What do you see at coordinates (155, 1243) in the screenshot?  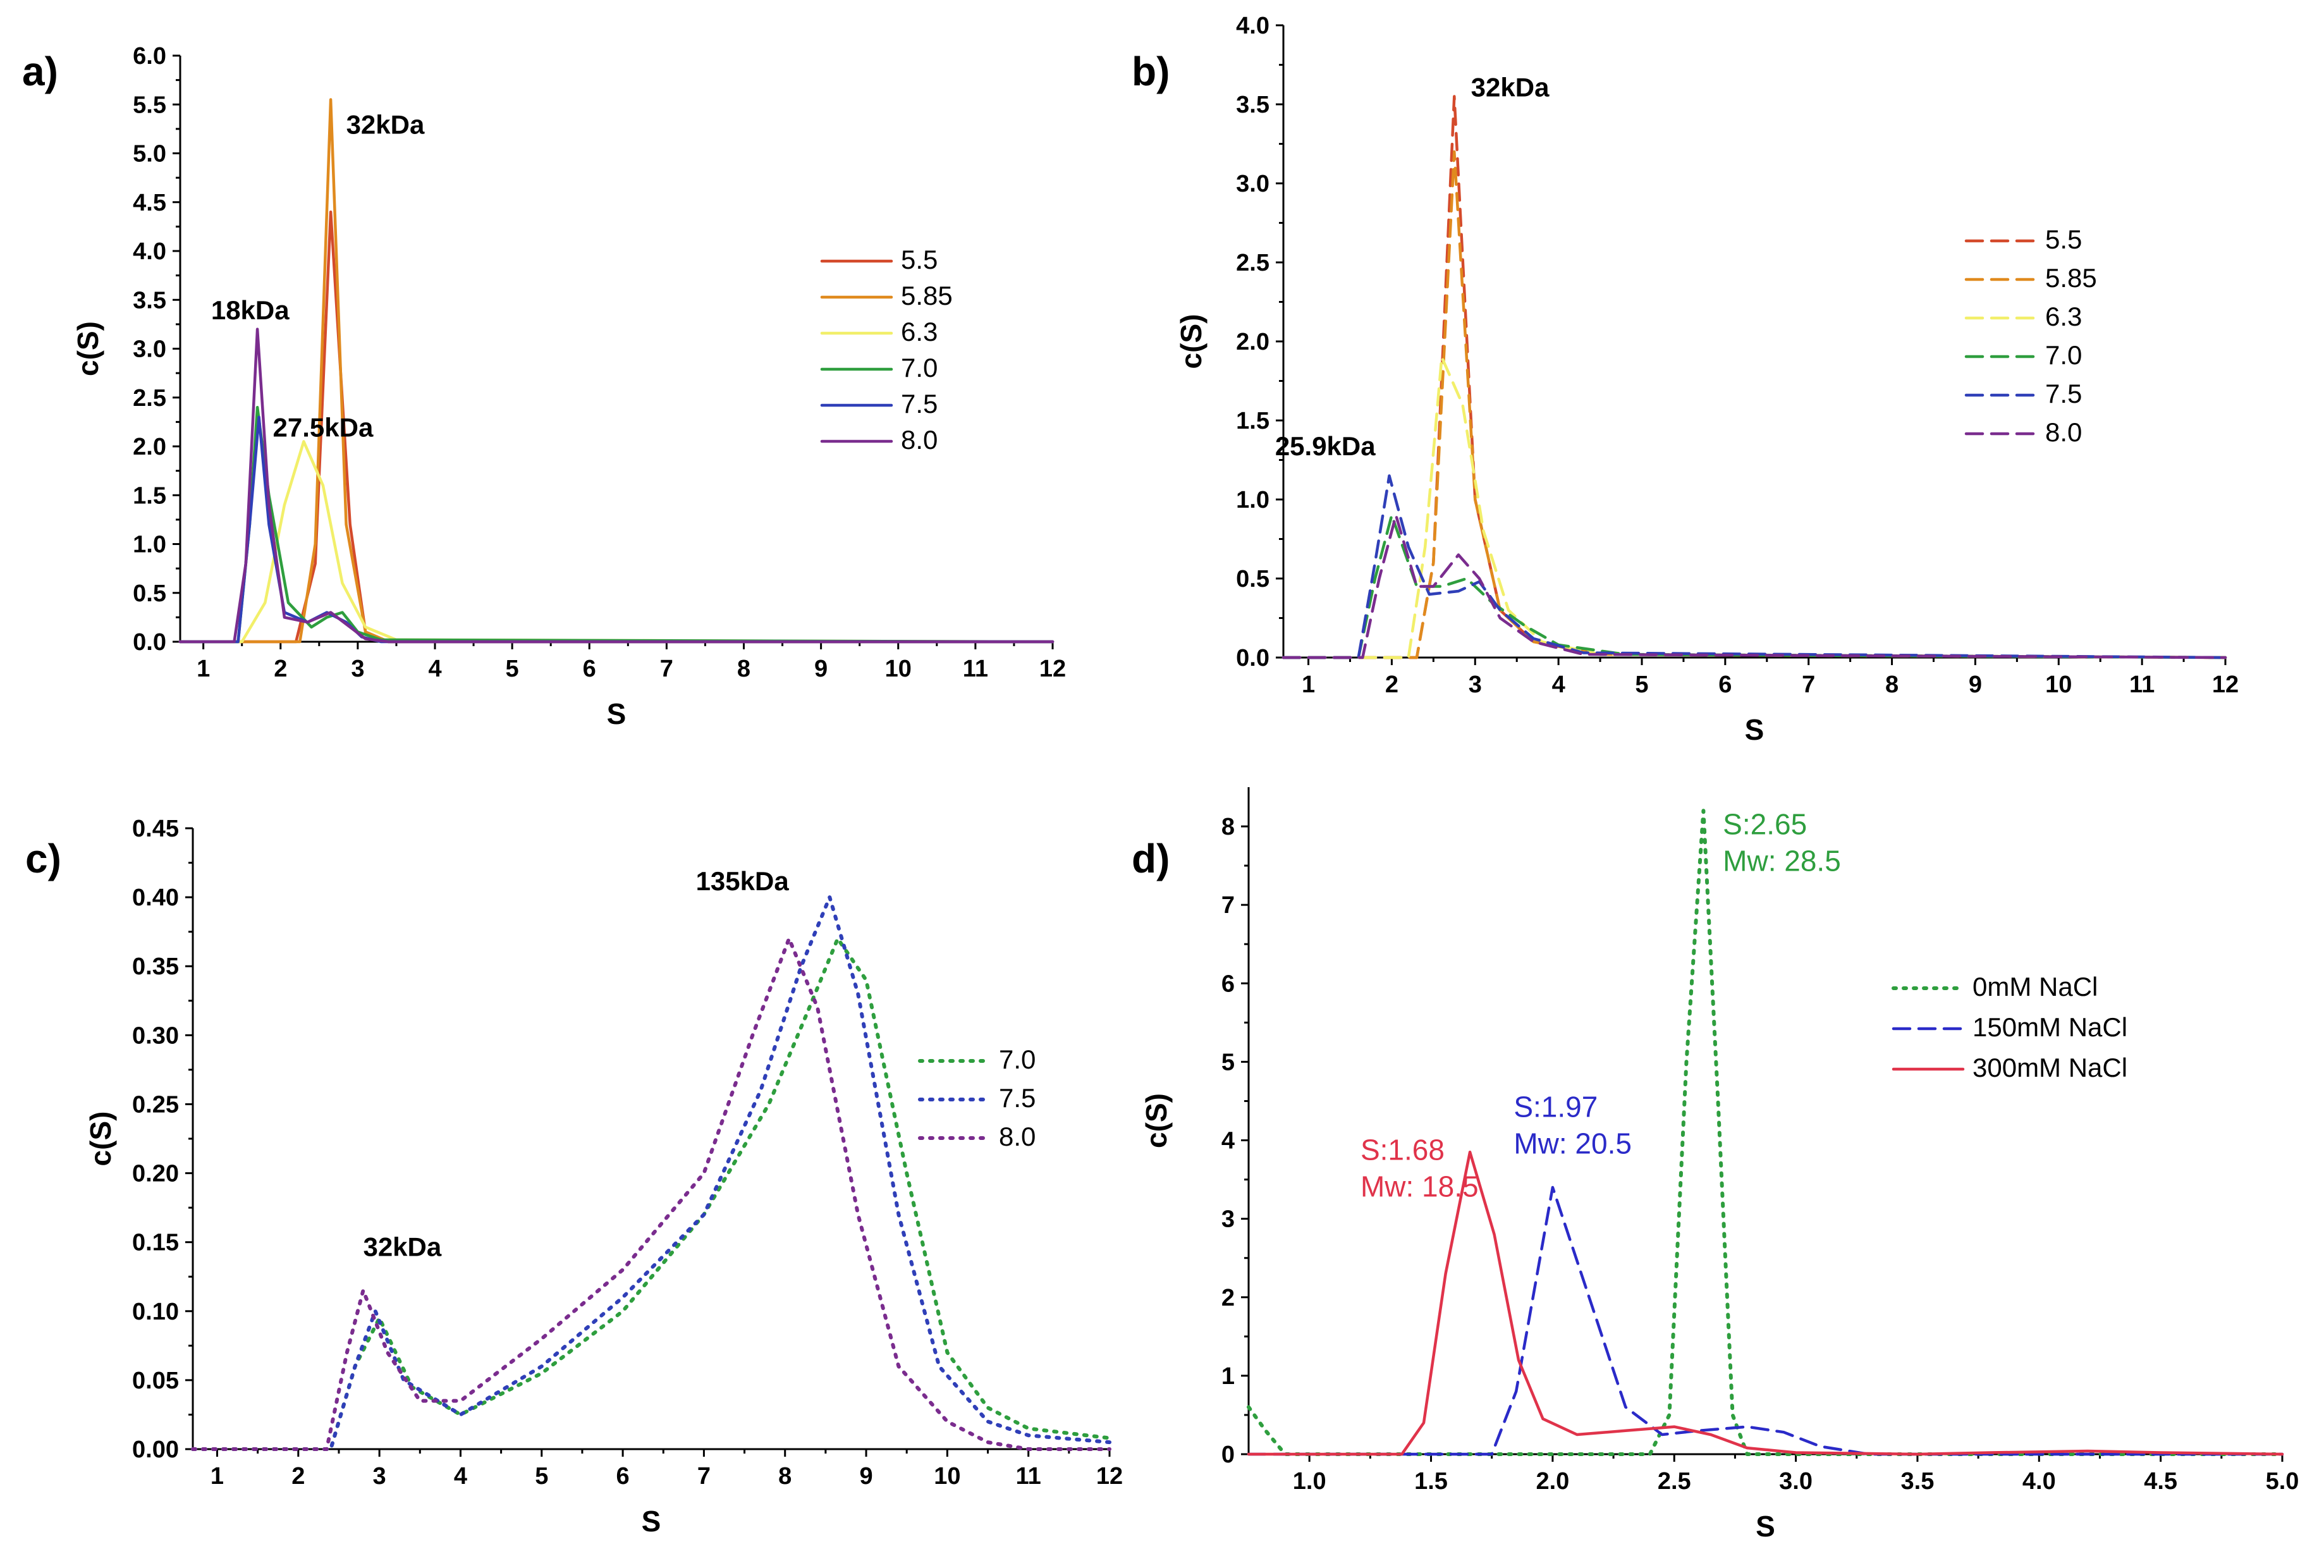 I see `y-tick-label: 0.15` at bounding box center [155, 1243].